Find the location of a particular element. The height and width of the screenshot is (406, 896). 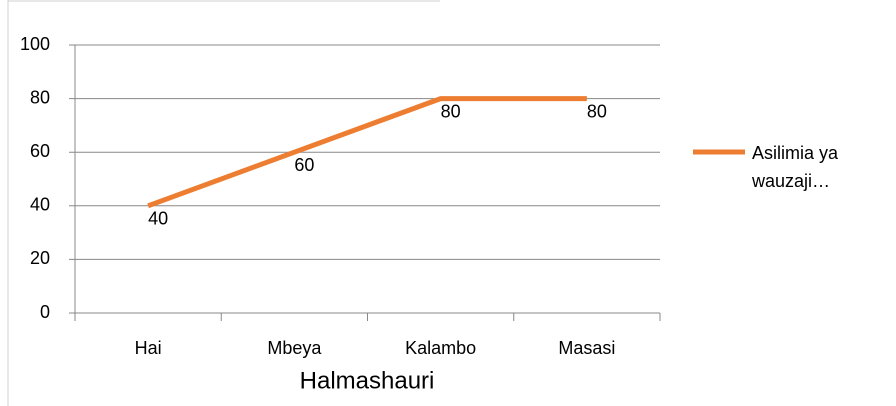

y-tick-label: 100 is located at coordinates (35, 44).